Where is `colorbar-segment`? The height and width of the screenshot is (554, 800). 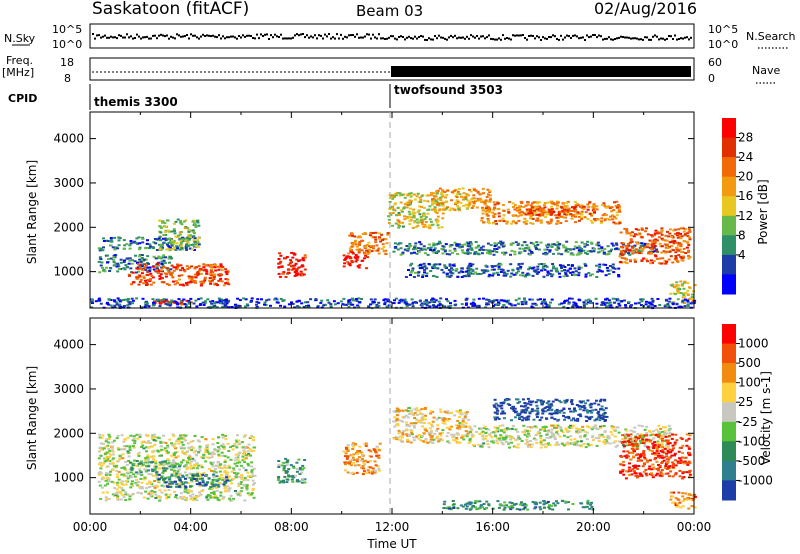
colorbar-segment is located at coordinates (729, 186).